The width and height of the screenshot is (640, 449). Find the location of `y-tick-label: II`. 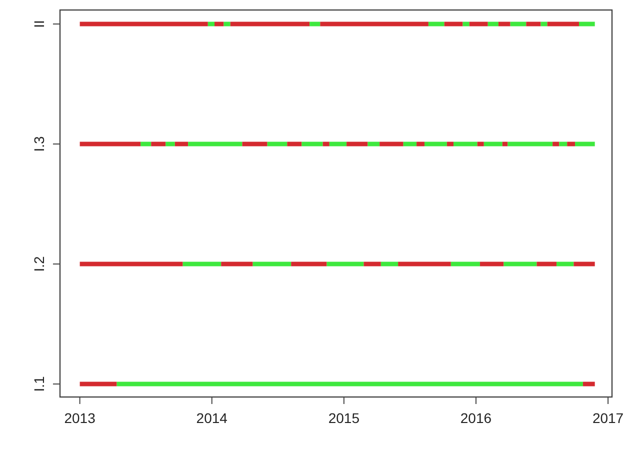

y-tick-label: II is located at coordinates (39, 24).